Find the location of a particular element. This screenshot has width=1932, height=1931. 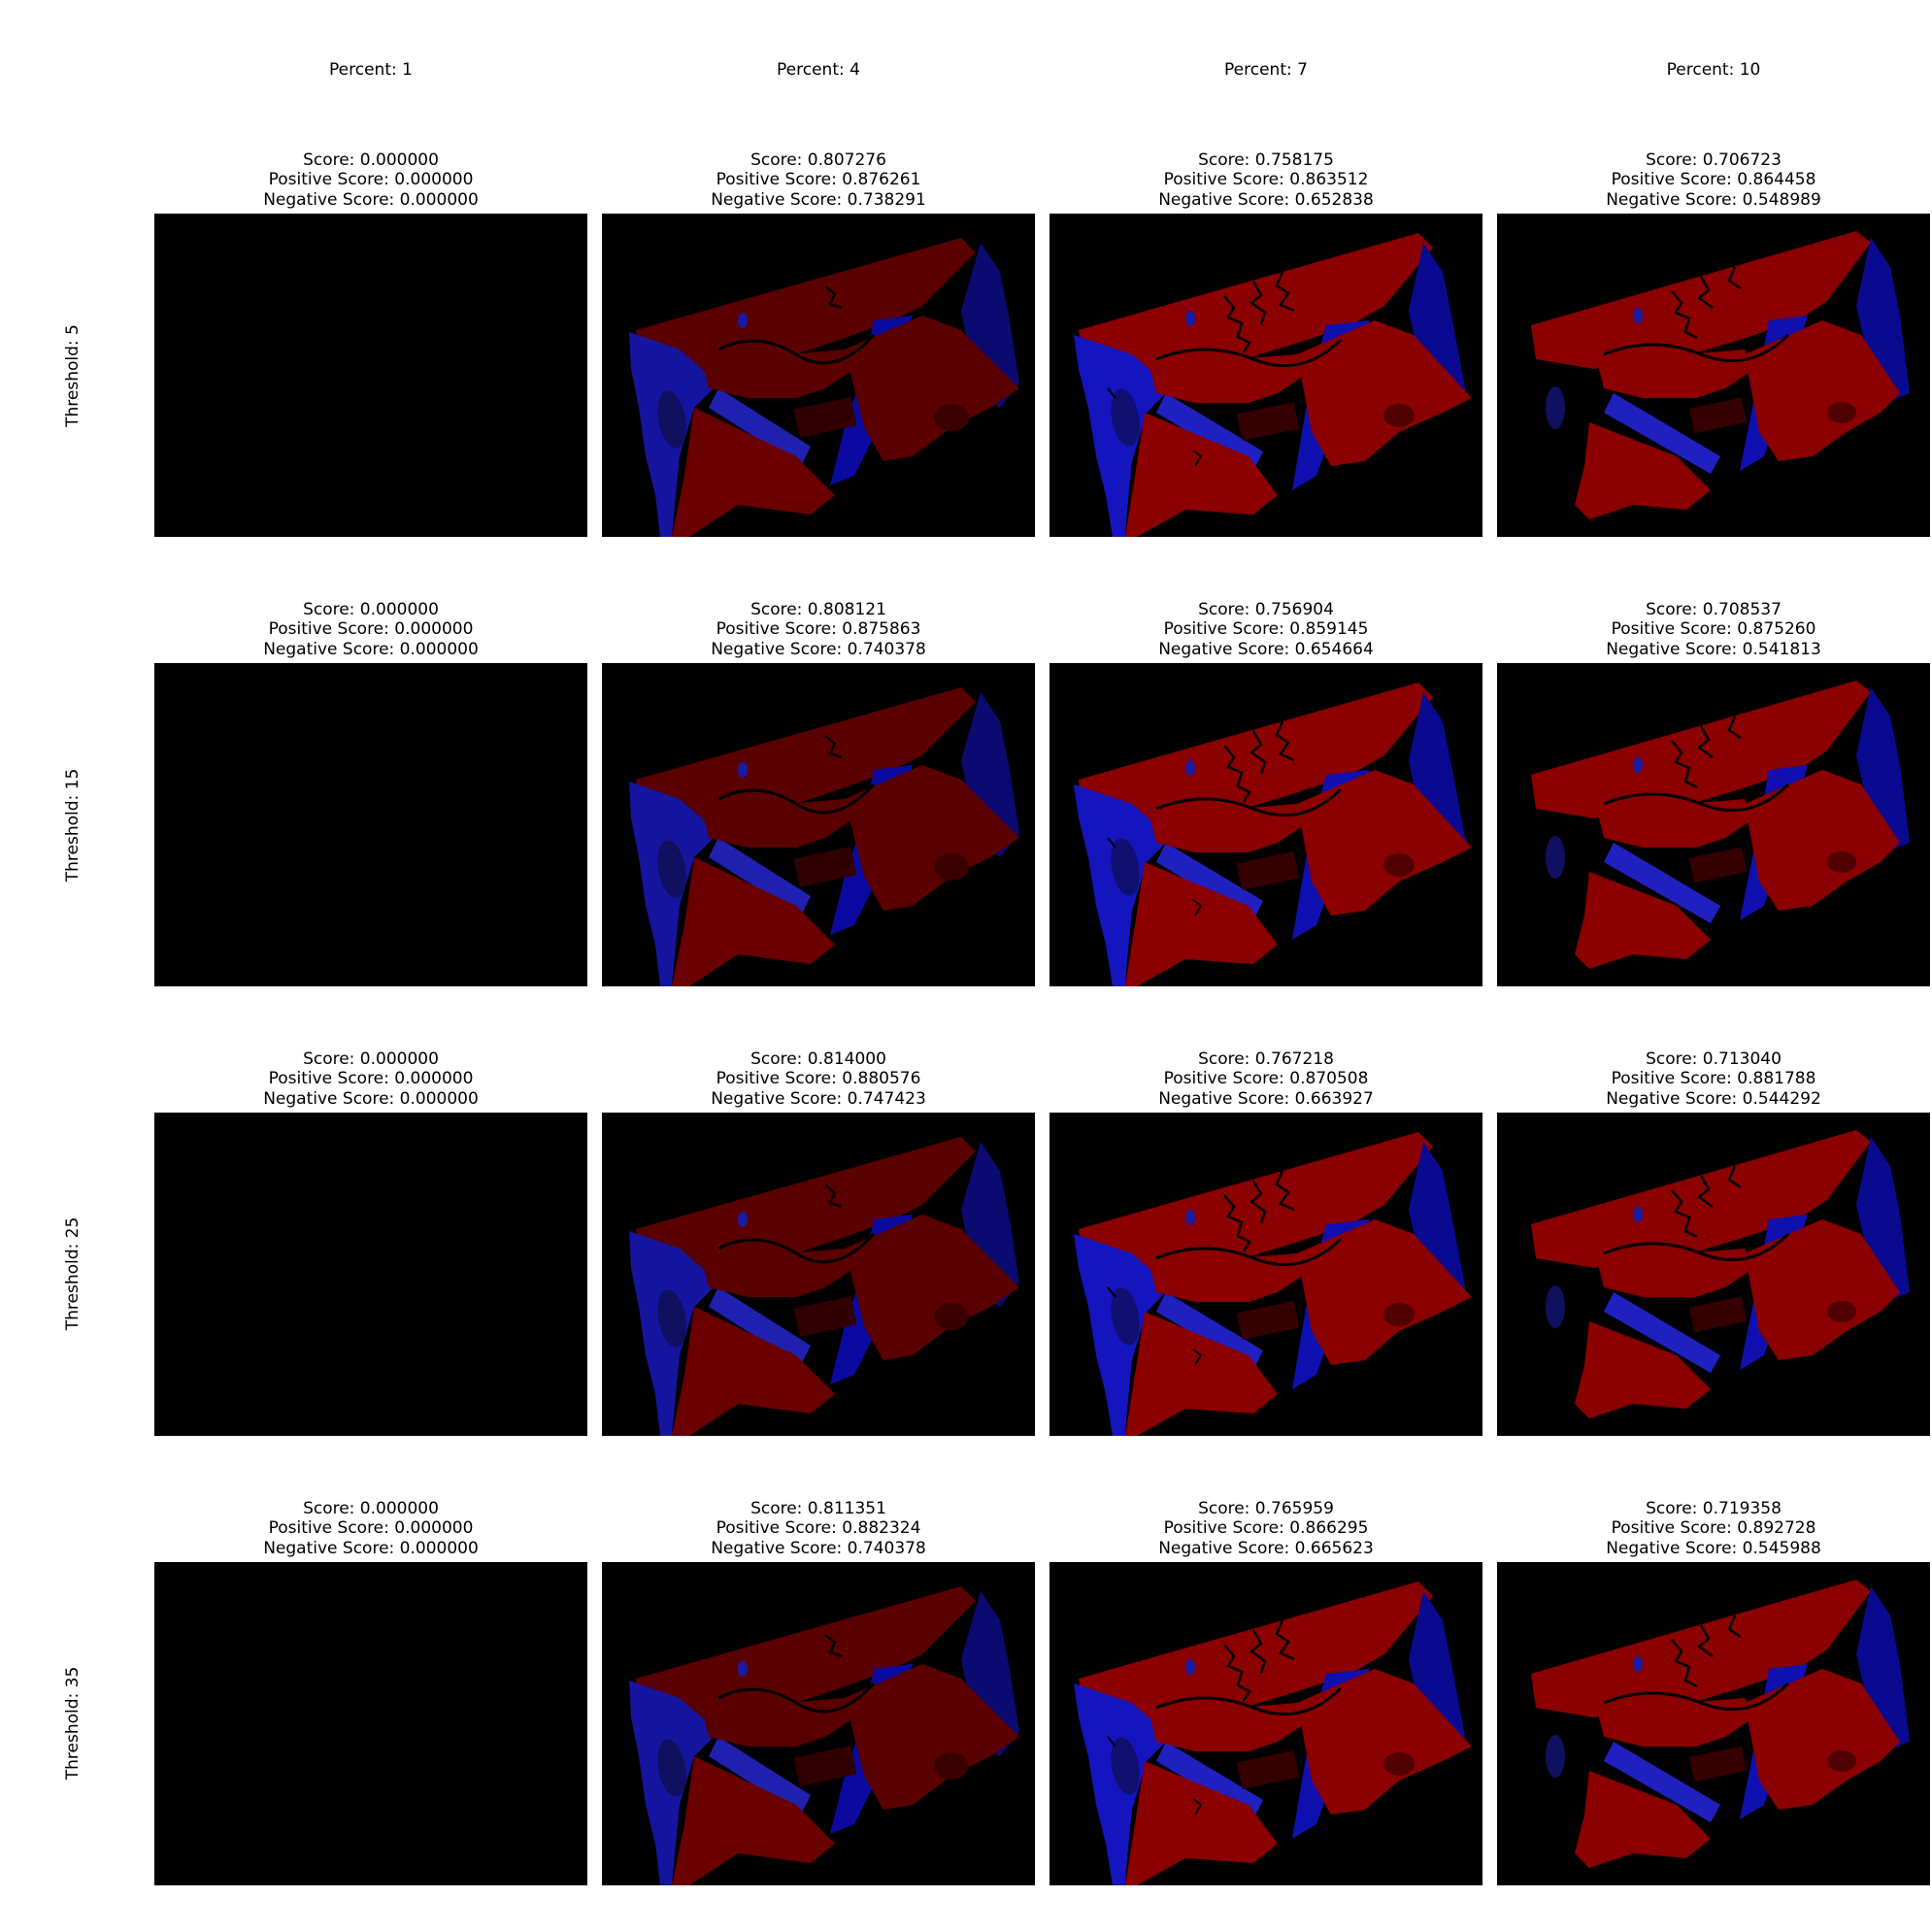

score-text: Score: 0.808121 is located at coordinates (818, 609).